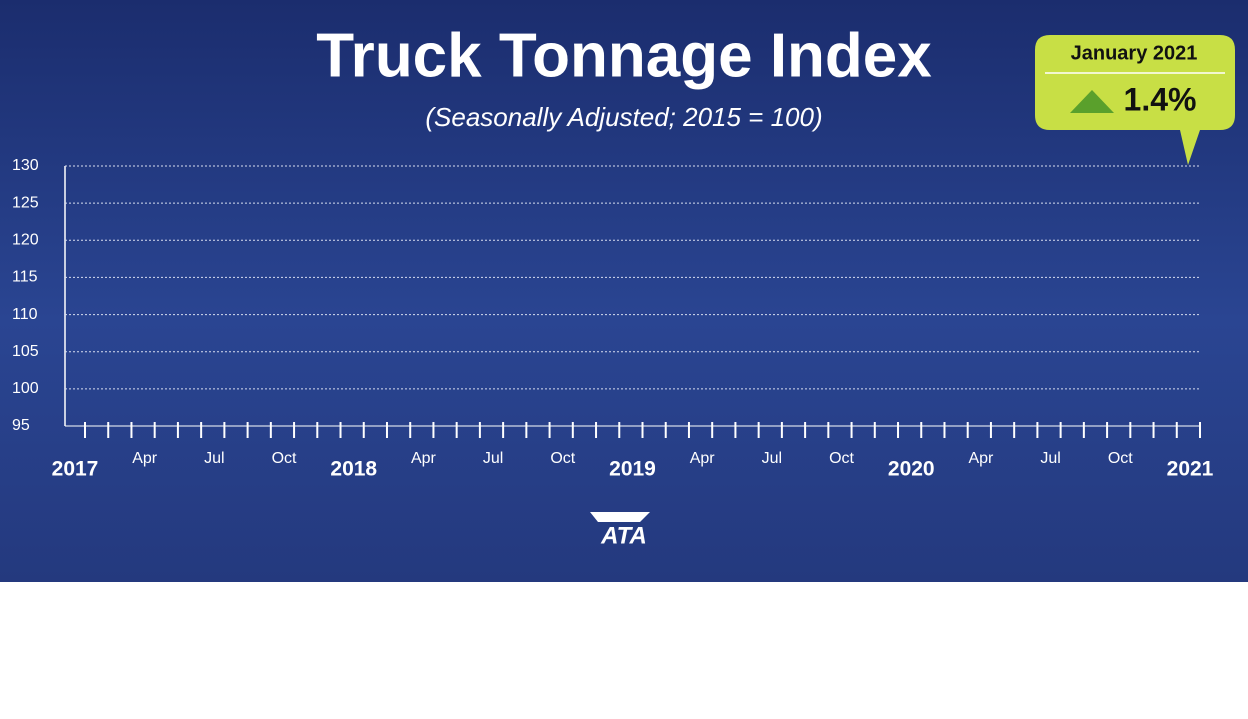 The image size is (1248, 719). Describe the element at coordinates (1134, 53) in the screenshot. I see `callout-title: January 2021` at that location.